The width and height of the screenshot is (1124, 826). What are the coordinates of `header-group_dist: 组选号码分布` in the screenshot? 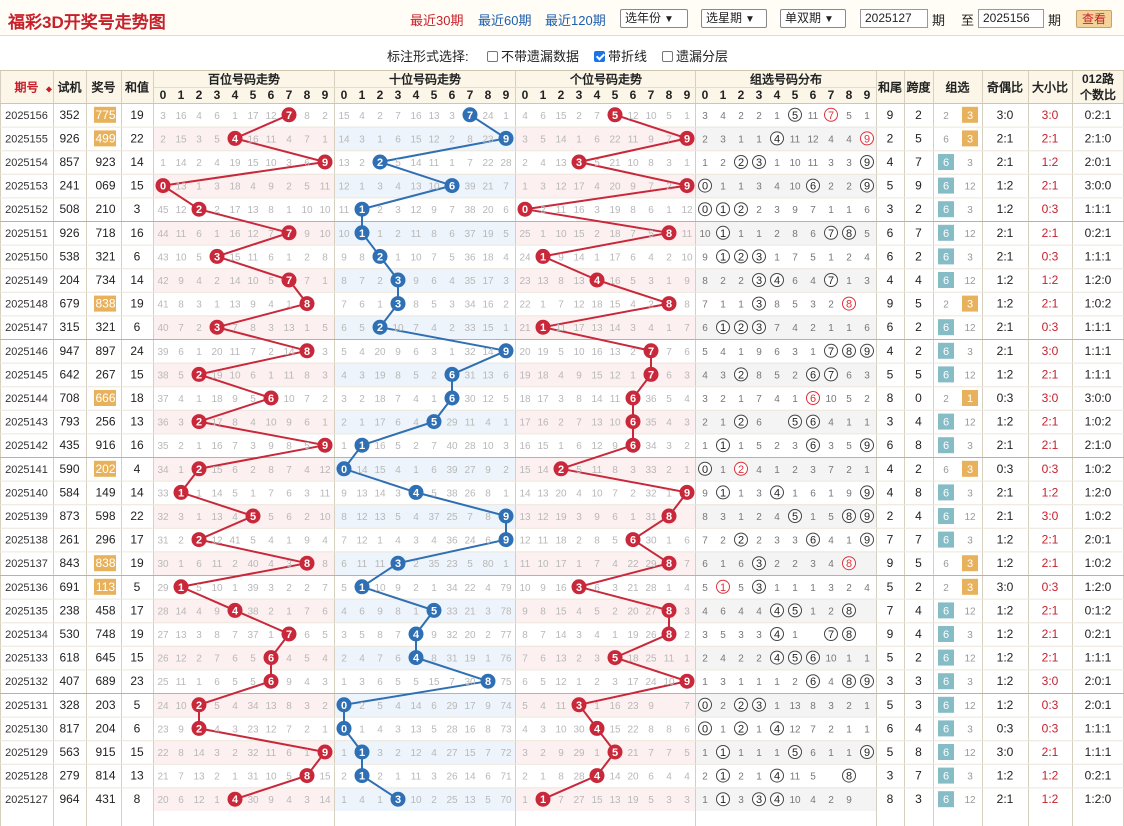 It's located at (786, 79).